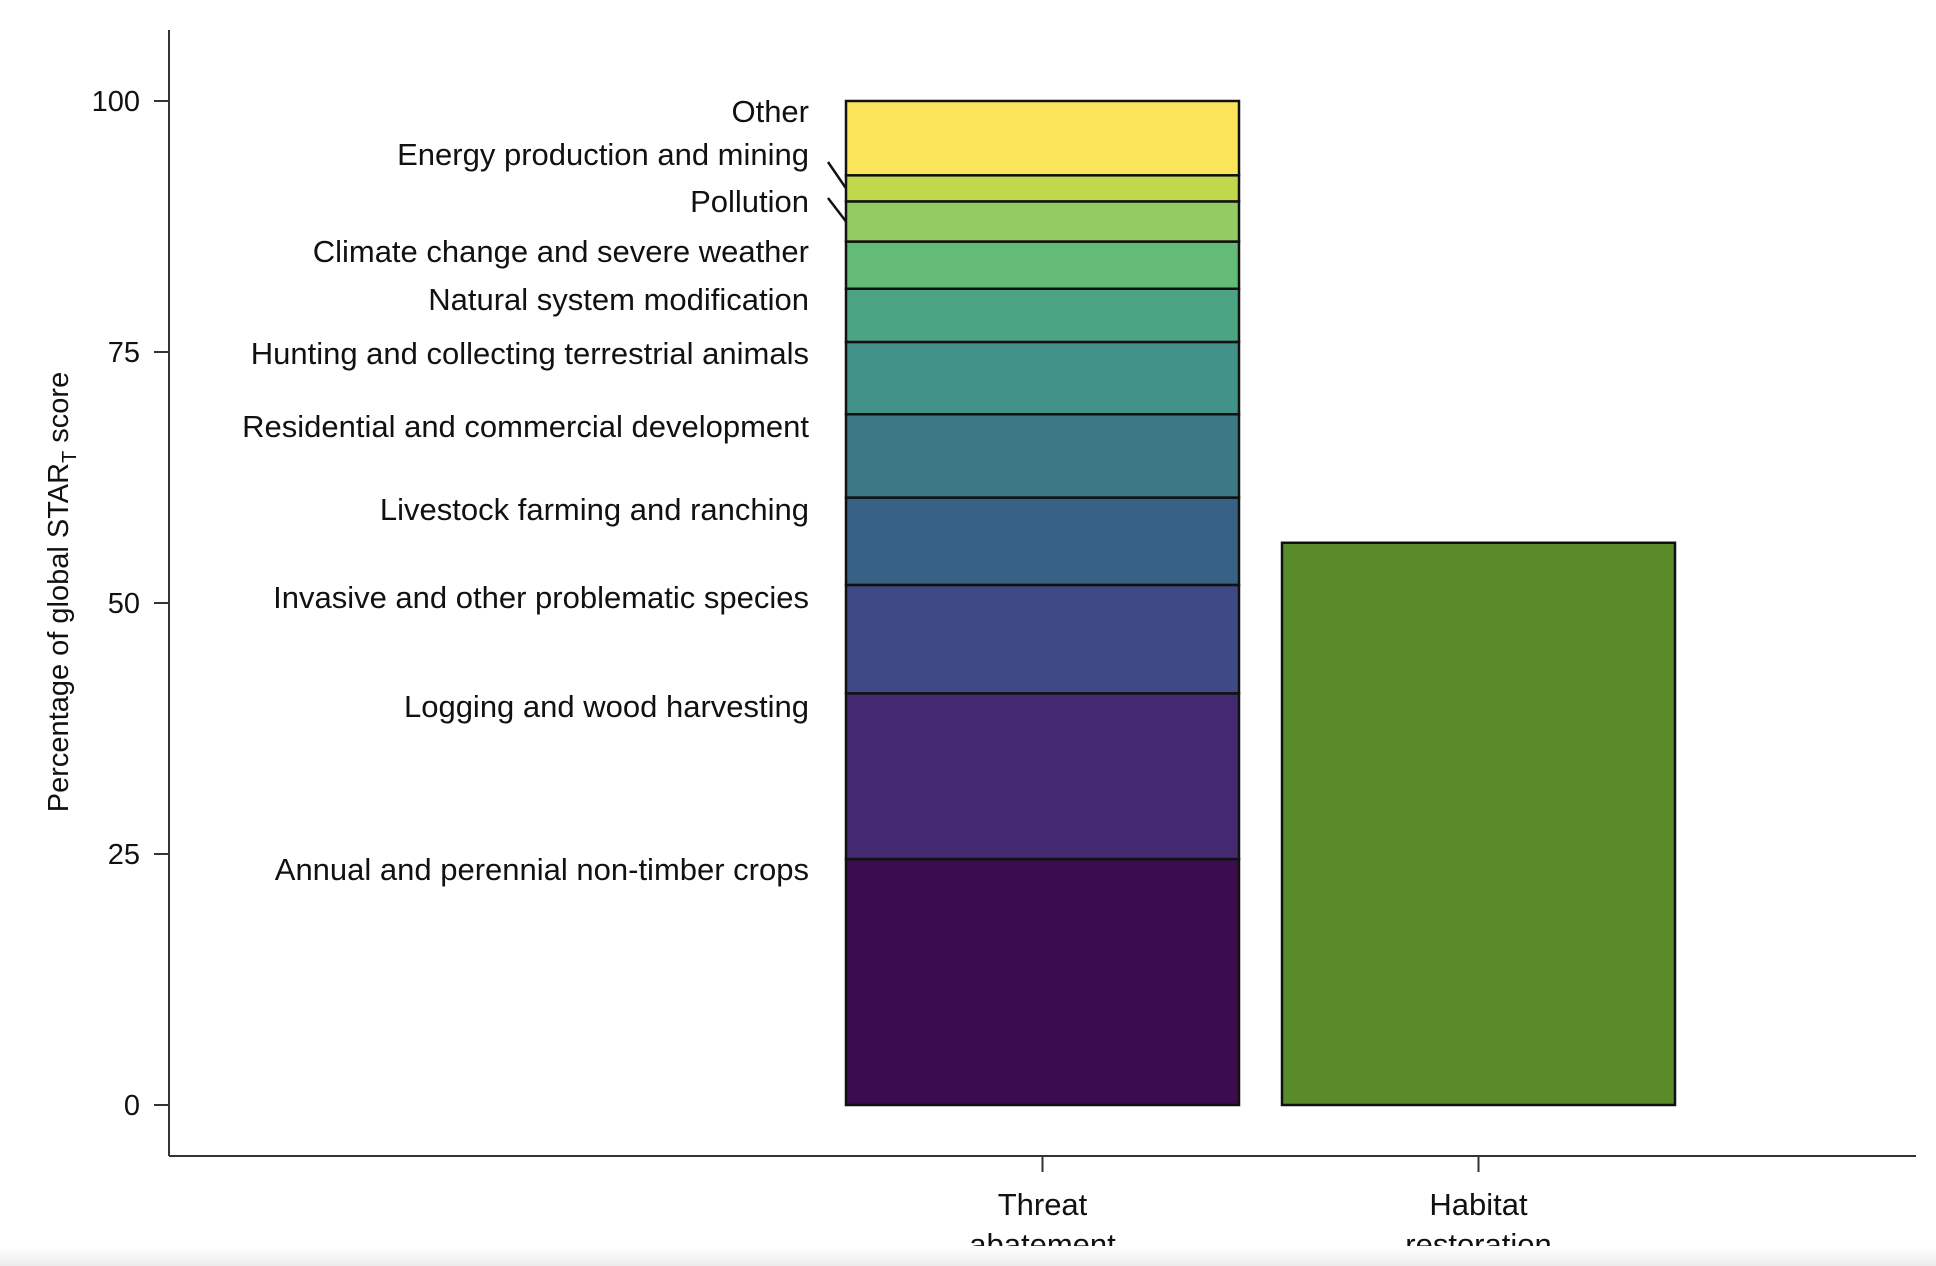 The width and height of the screenshot is (1936, 1266). I want to click on habitat-restoration-bar, so click(1478, 824).